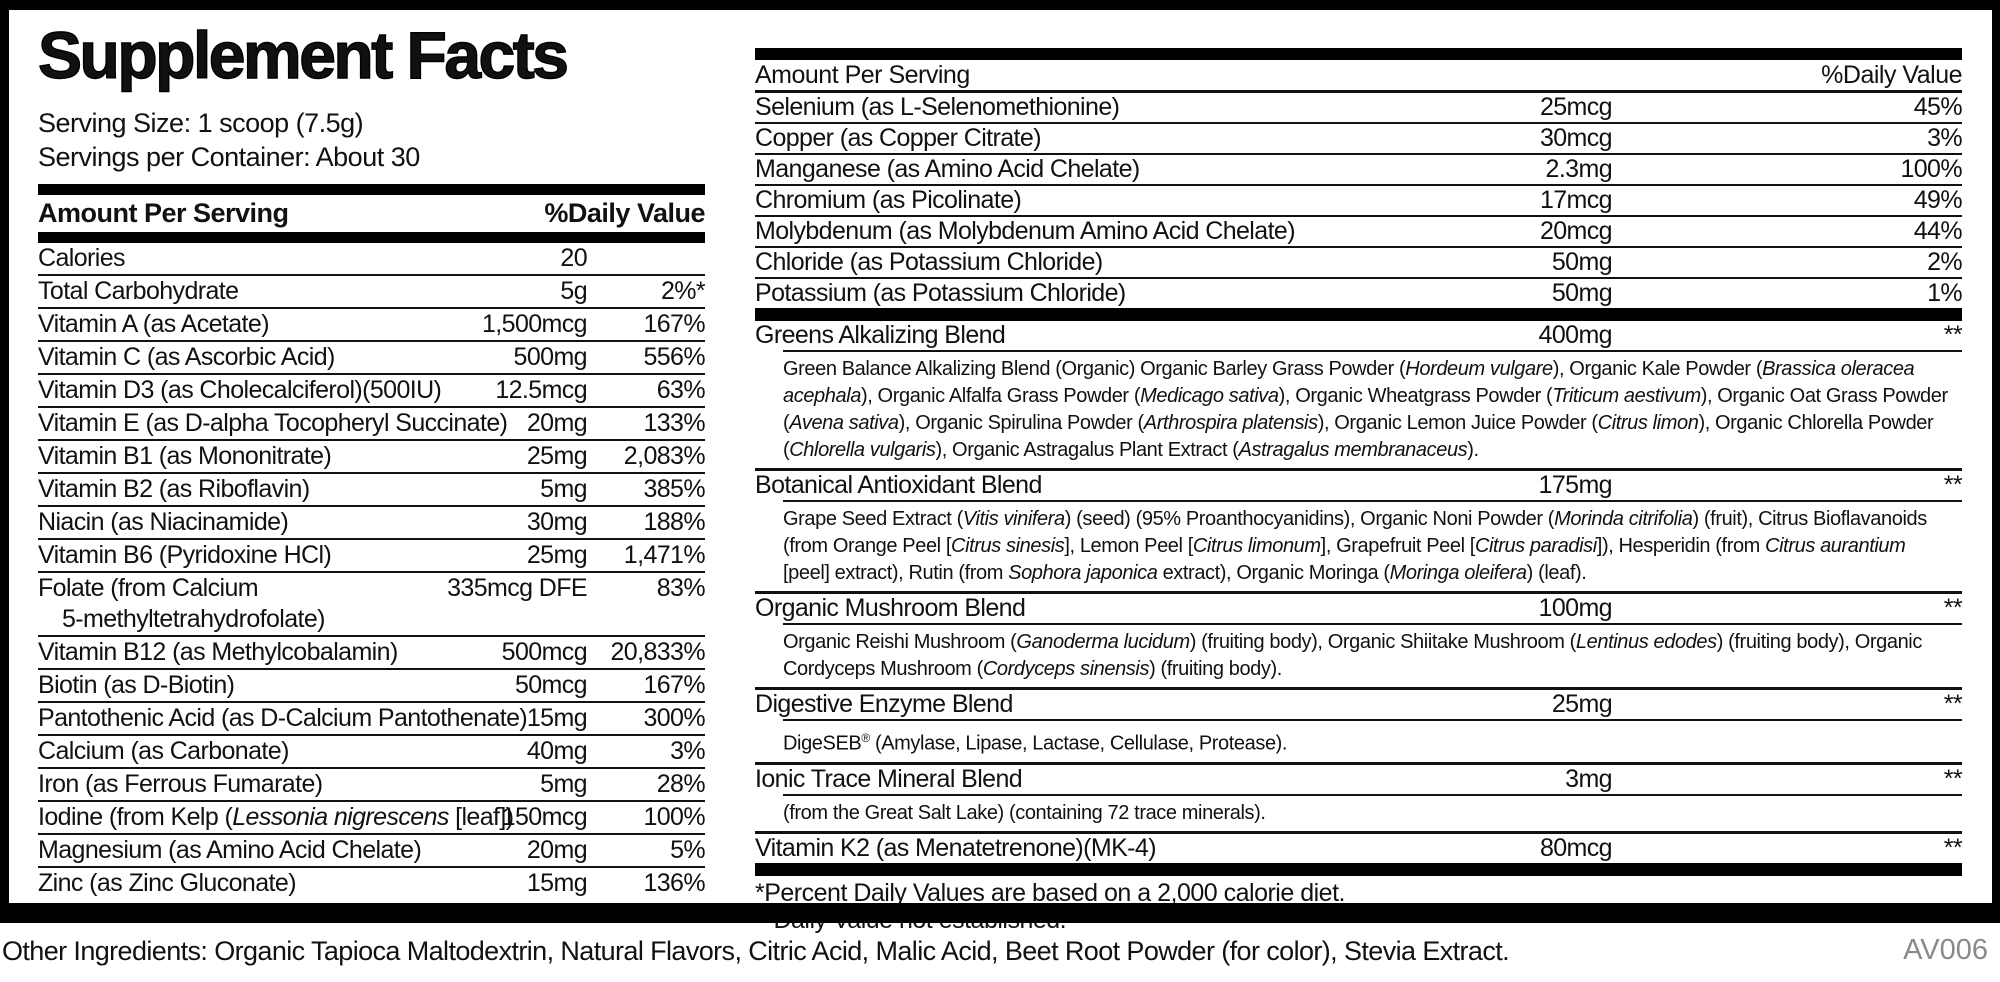  What do you see at coordinates (1358, 200) in the screenshot?
I see `ingredient-name: Chromium (as Picolinate)` at bounding box center [1358, 200].